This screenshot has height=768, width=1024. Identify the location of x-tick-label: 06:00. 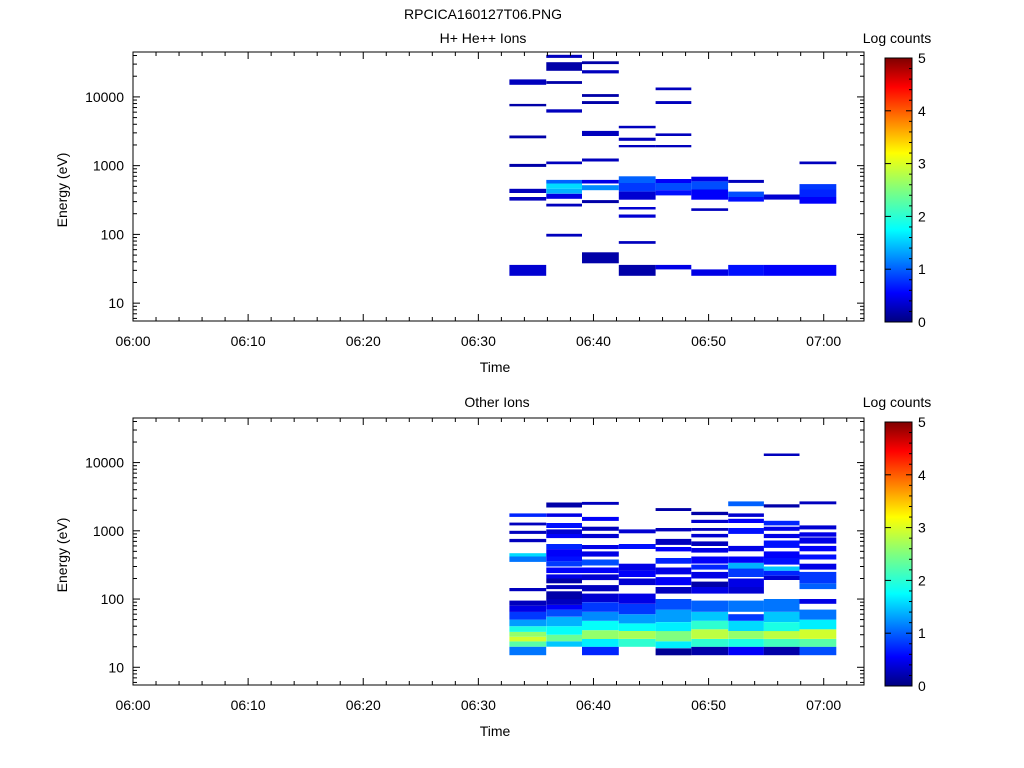
(132, 705).